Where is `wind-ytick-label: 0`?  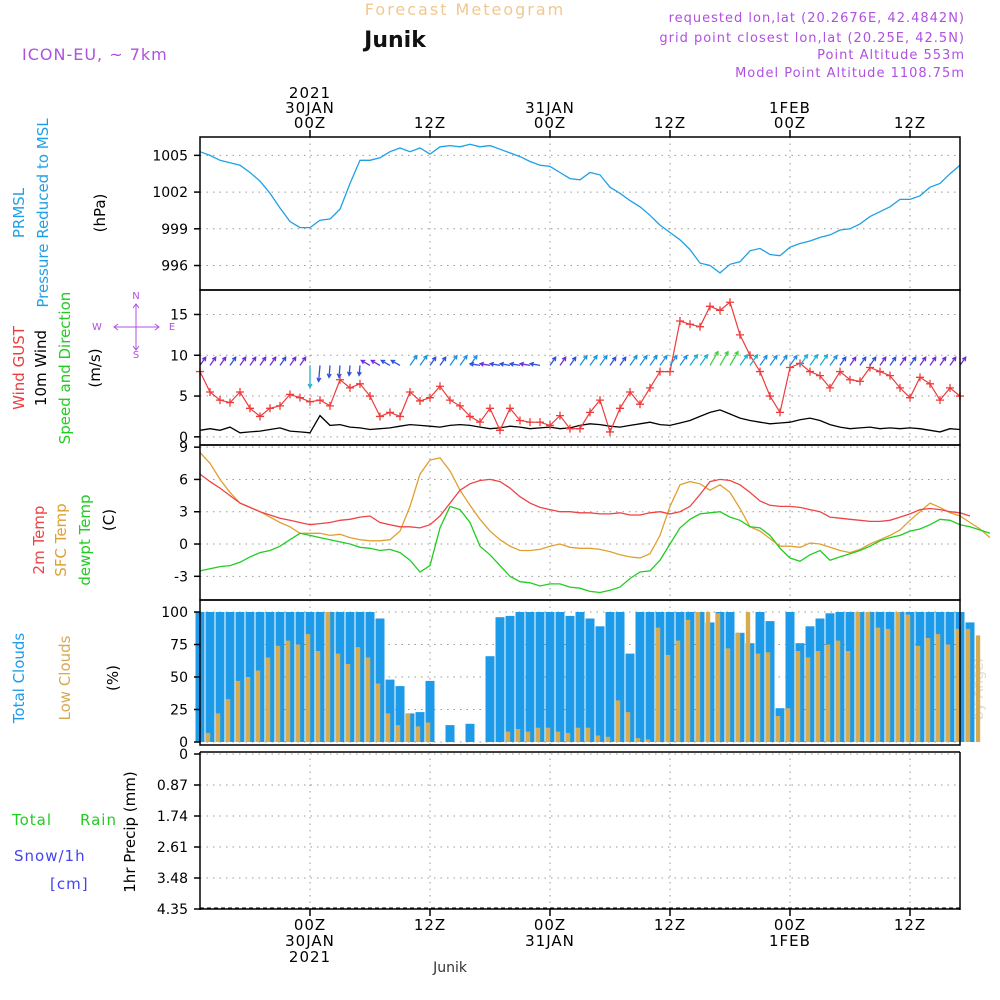 wind-ytick-label: 0 is located at coordinates (183, 438).